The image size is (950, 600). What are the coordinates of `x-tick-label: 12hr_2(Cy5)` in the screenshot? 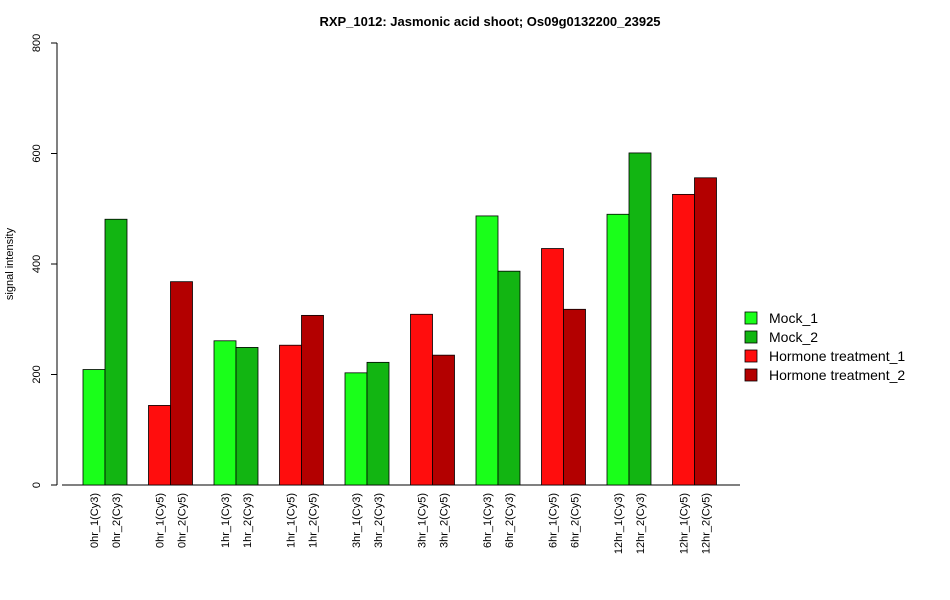 It's located at (707, 523).